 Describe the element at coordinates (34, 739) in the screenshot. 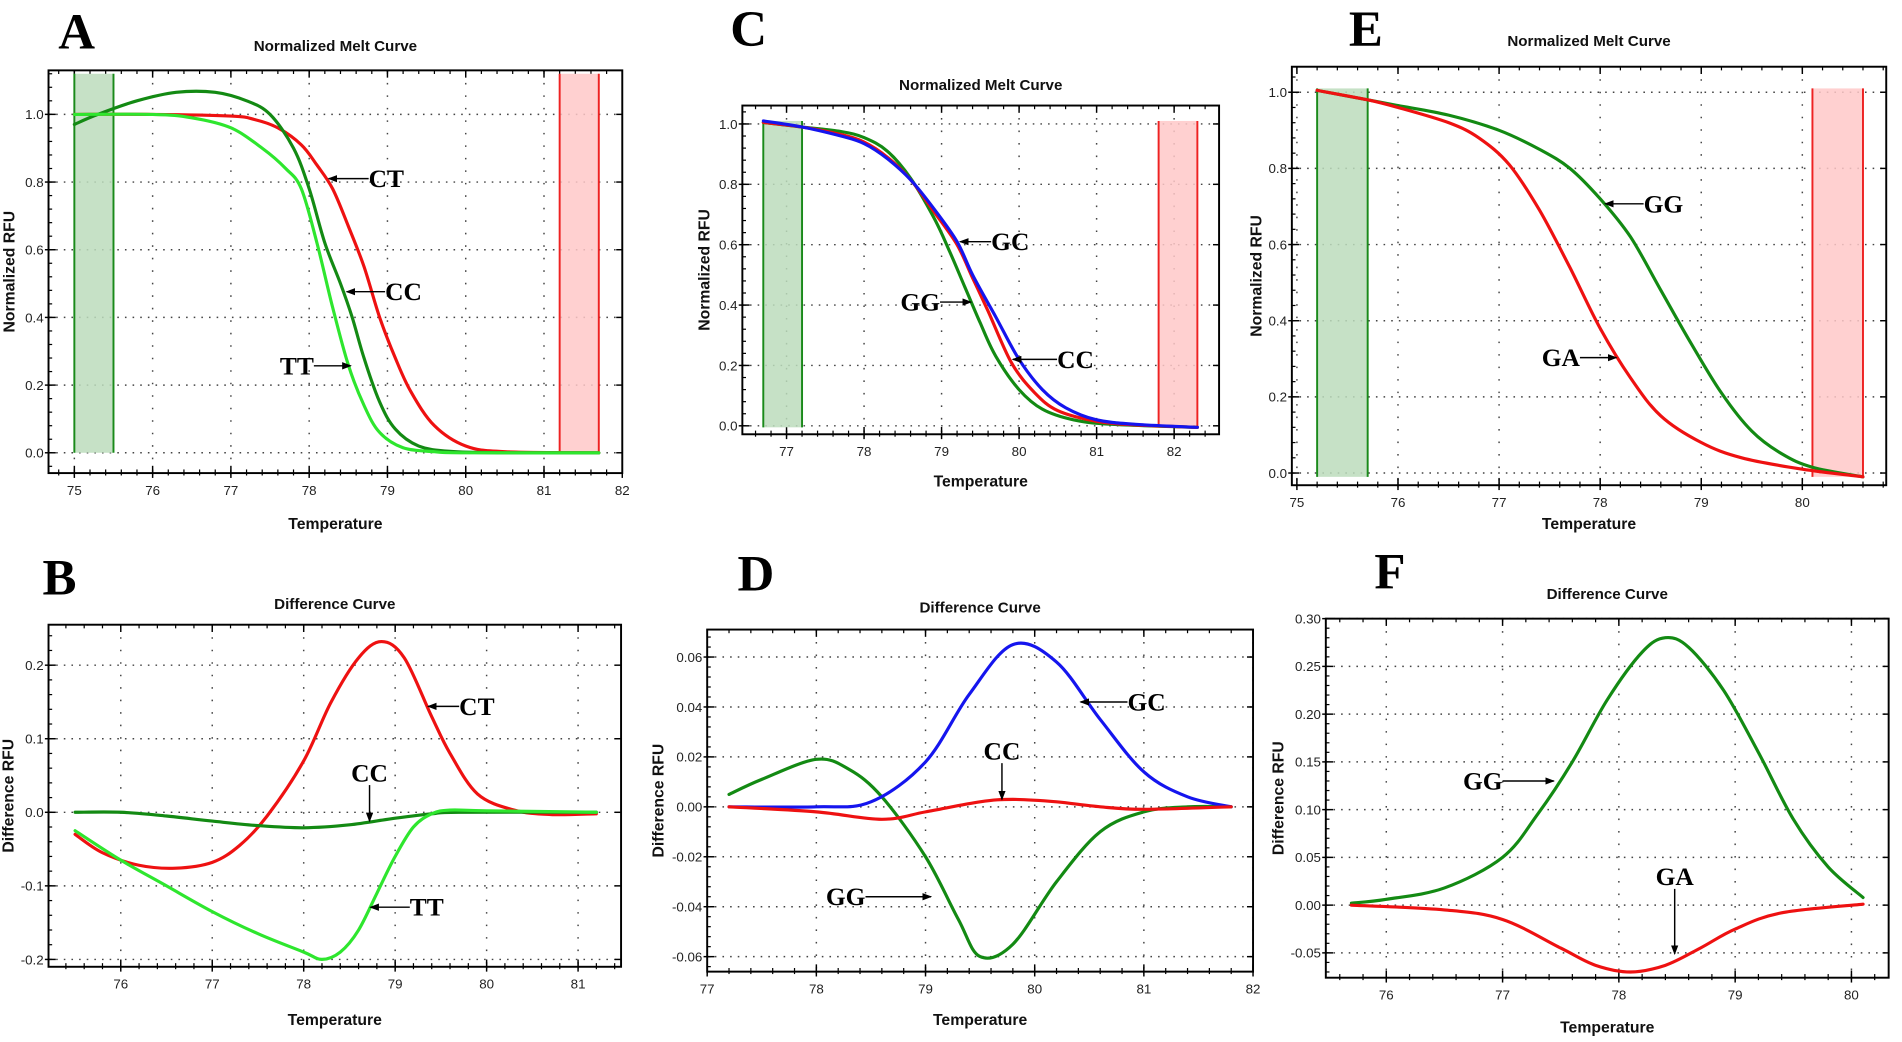

I see `y-tick-label: 0.1` at that location.